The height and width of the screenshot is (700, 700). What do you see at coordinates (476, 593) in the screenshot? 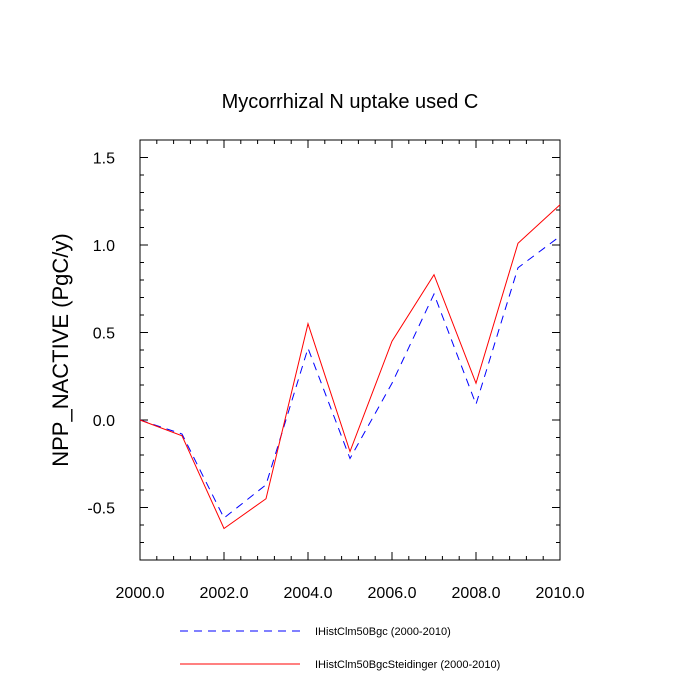
I see `x-tick-label: 2008.0` at bounding box center [476, 593].